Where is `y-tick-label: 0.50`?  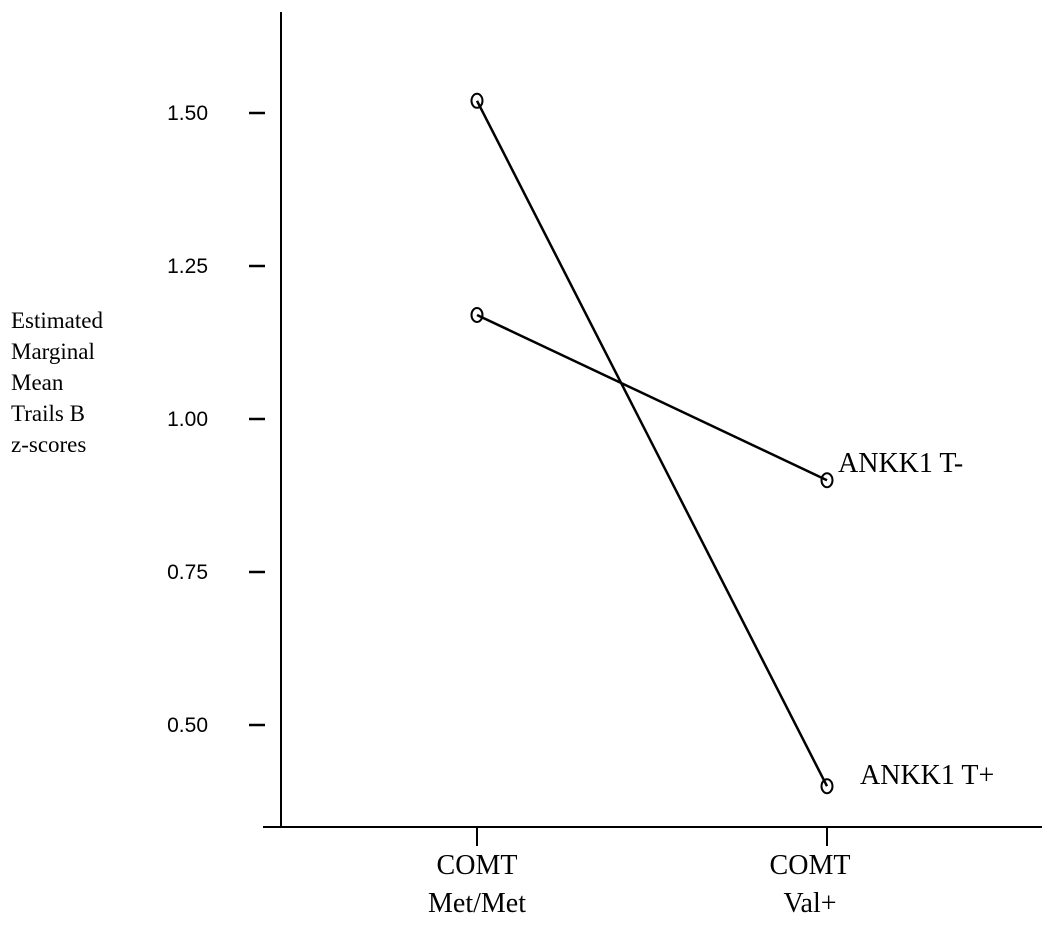
y-tick-label: 0.50 is located at coordinates (187, 725).